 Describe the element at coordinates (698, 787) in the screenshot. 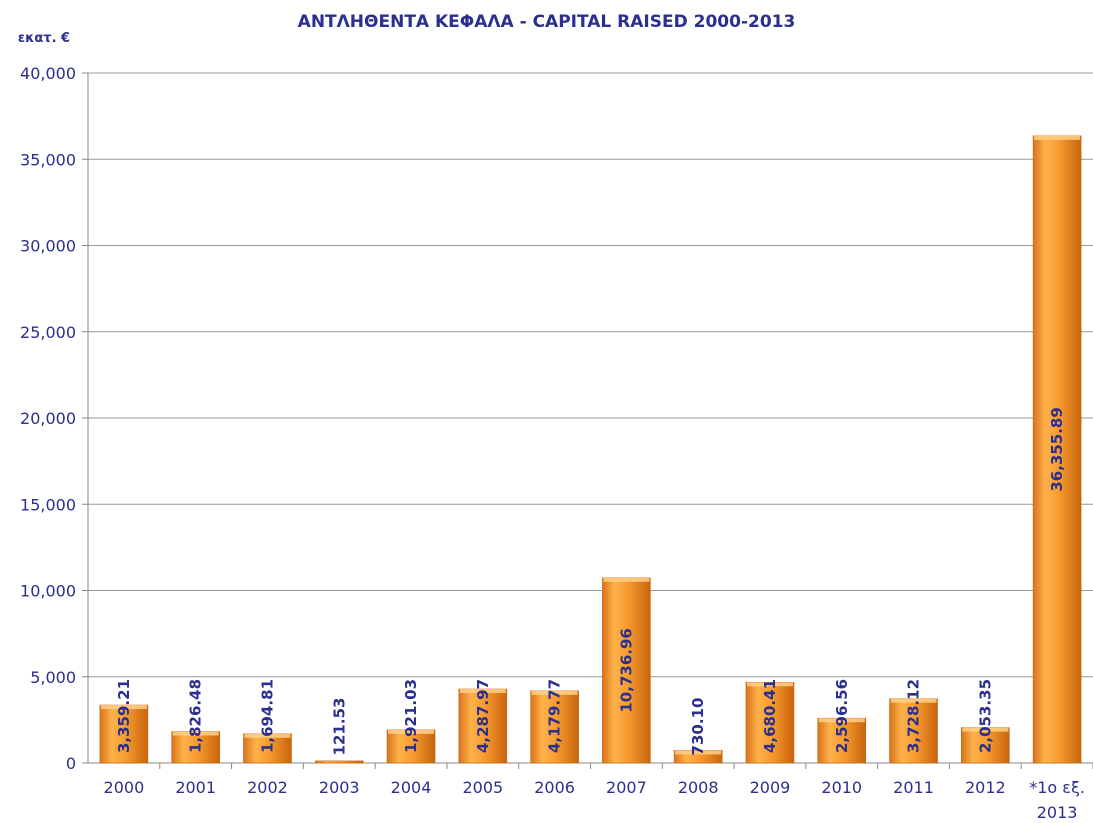

I see `x-tick-label: 2008` at that location.